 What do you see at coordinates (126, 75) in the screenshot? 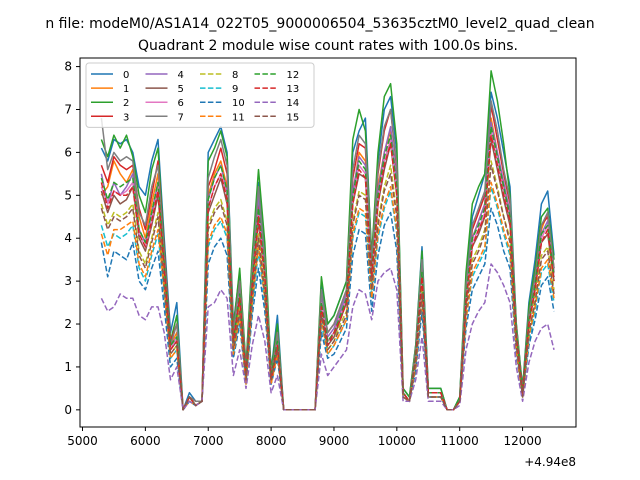
I see `legend-label-0: 0` at bounding box center [126, 75].